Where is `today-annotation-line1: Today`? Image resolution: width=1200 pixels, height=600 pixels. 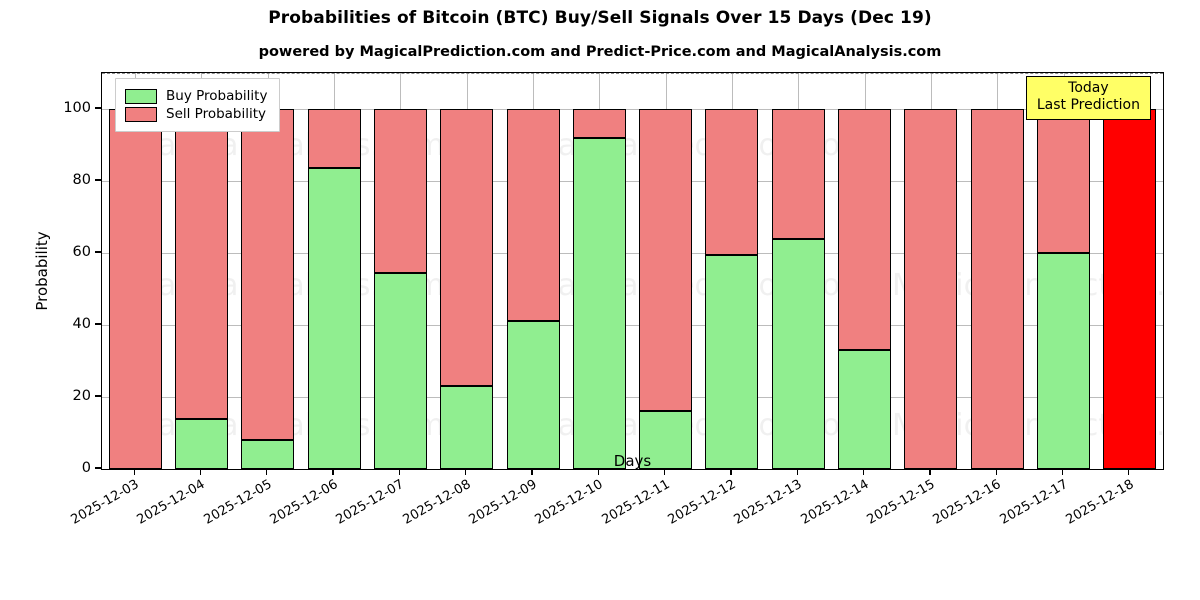 today-annotation-line1: Today is located at coordinates (1088, 88).